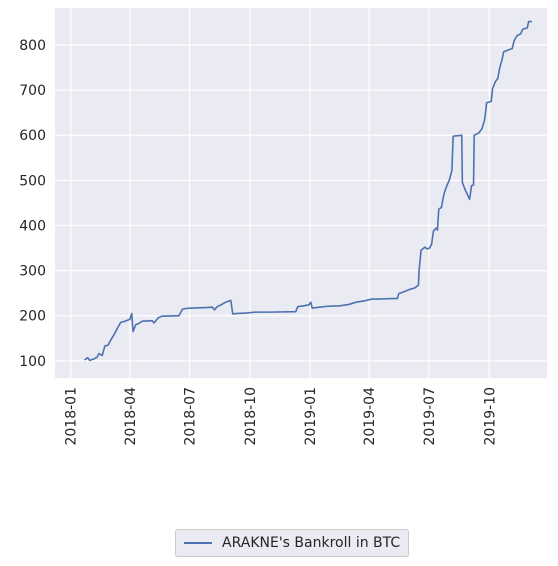 The width and height of the screenshot is (558, 566). What do you see at coordinates (72, 416) in the screenshot?
I see `x-tick-label: 2018-01` at bounding box center [72, 416].